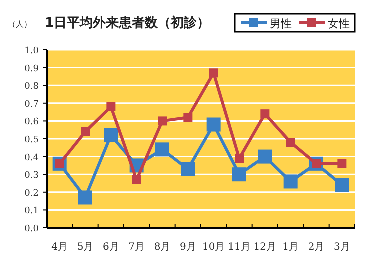 This screenshot has width=375, height=267. Describe the element at coordinates (127, 23) in the screenshot. I see `chart-title: 1日平均外来患者数（初診）` at that location.